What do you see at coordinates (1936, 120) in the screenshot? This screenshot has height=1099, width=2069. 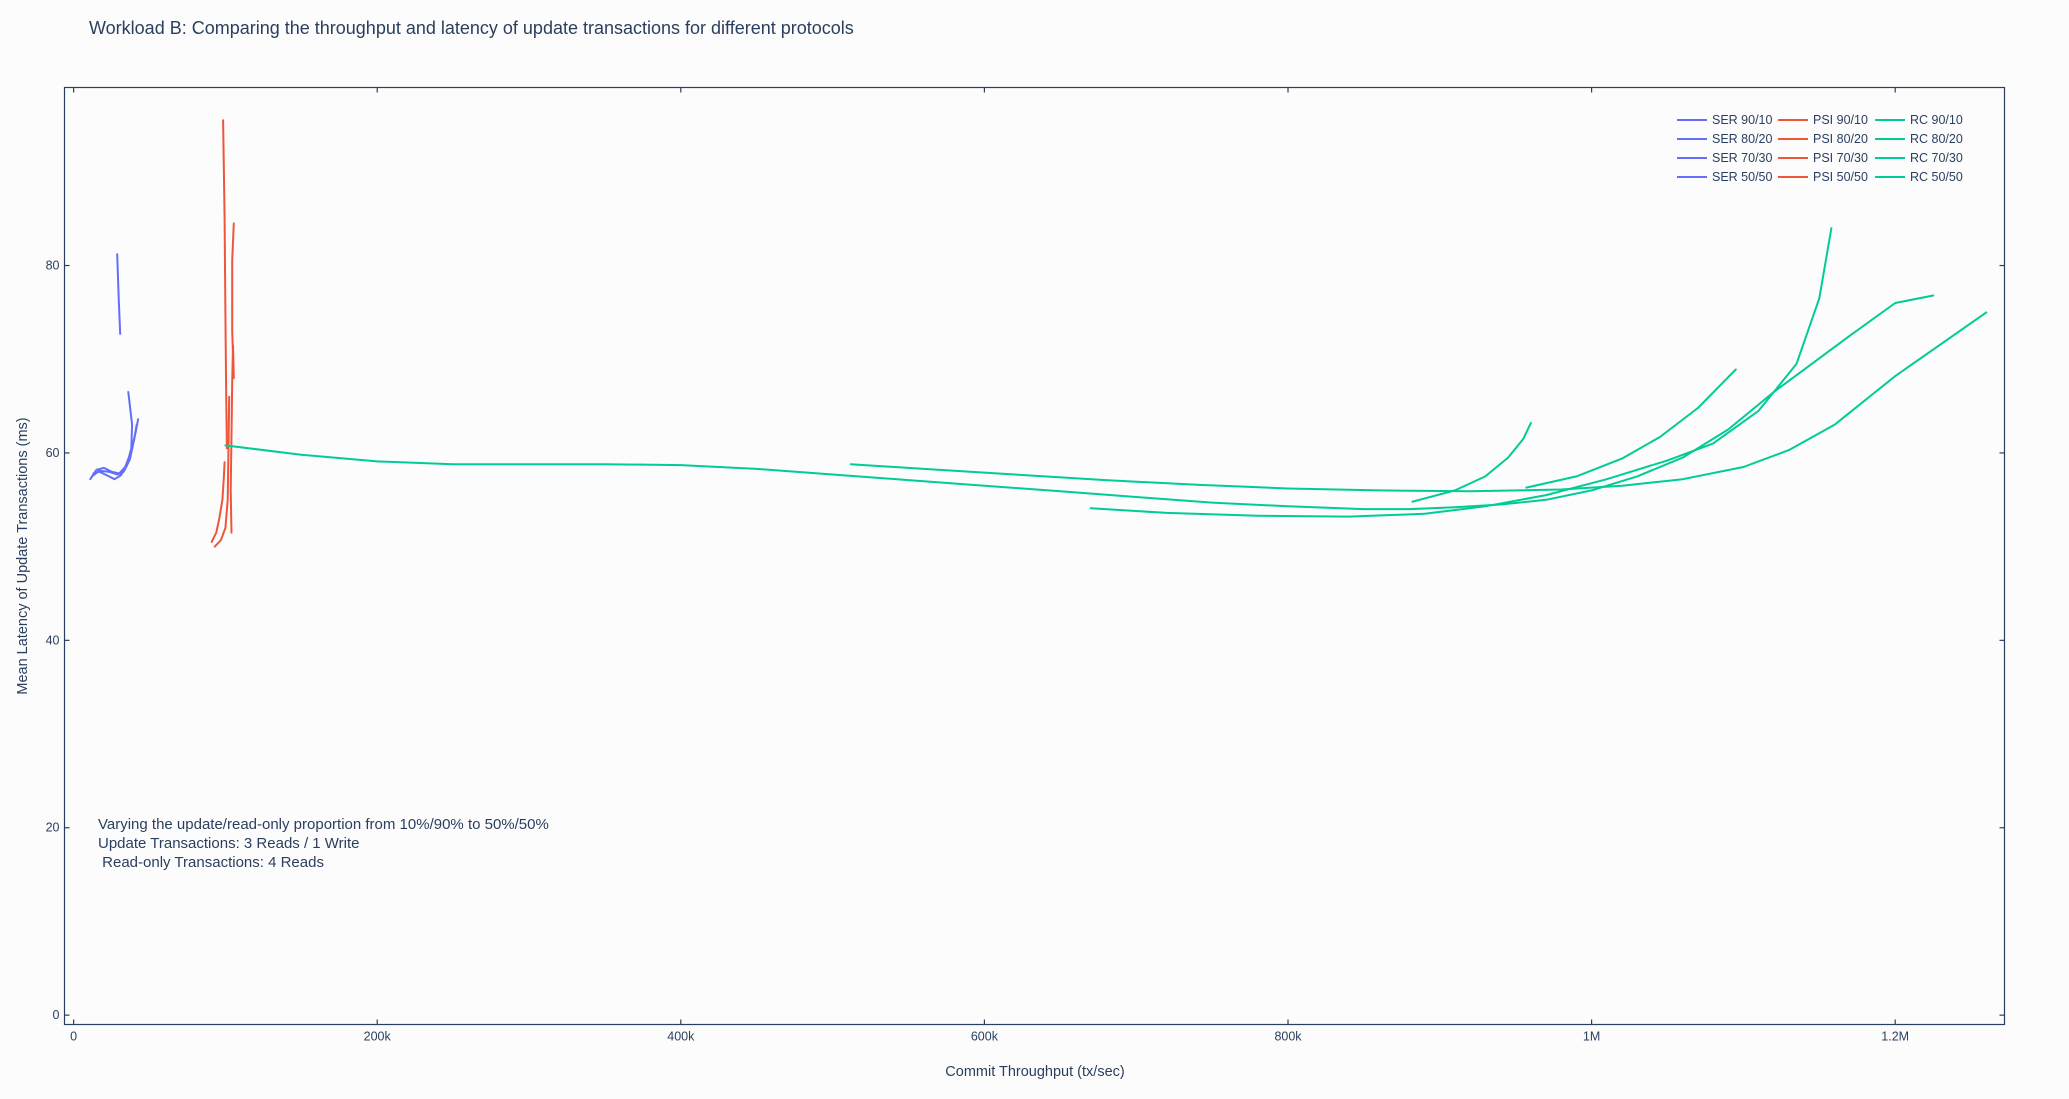 I see `legend-label: RC 90/10` at bounding box center [1936, 120].